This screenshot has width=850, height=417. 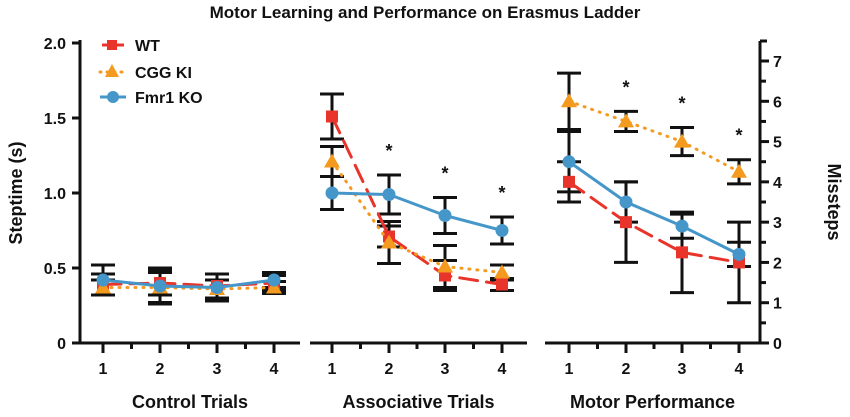 I want to click on right-axis-tick-label: 0, so click(x=777, y=344).